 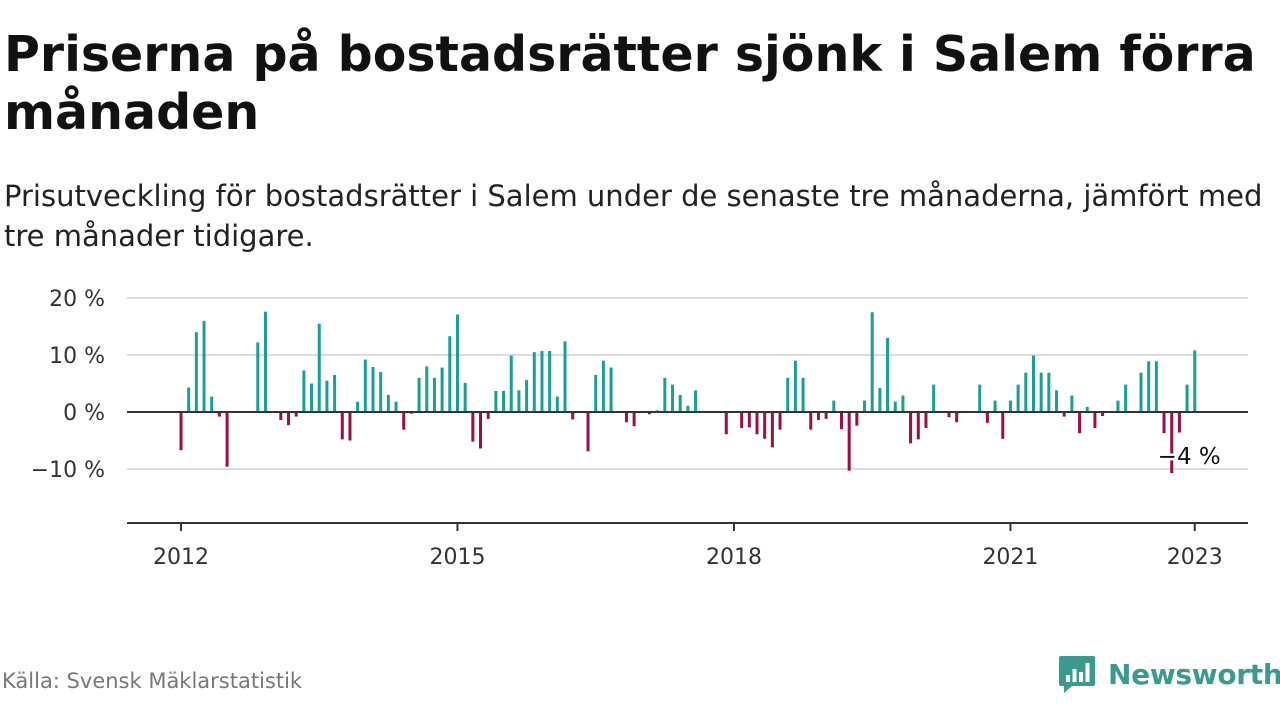 I want to click on newsworthy-logo-icon, so click(x=1077, y=674).